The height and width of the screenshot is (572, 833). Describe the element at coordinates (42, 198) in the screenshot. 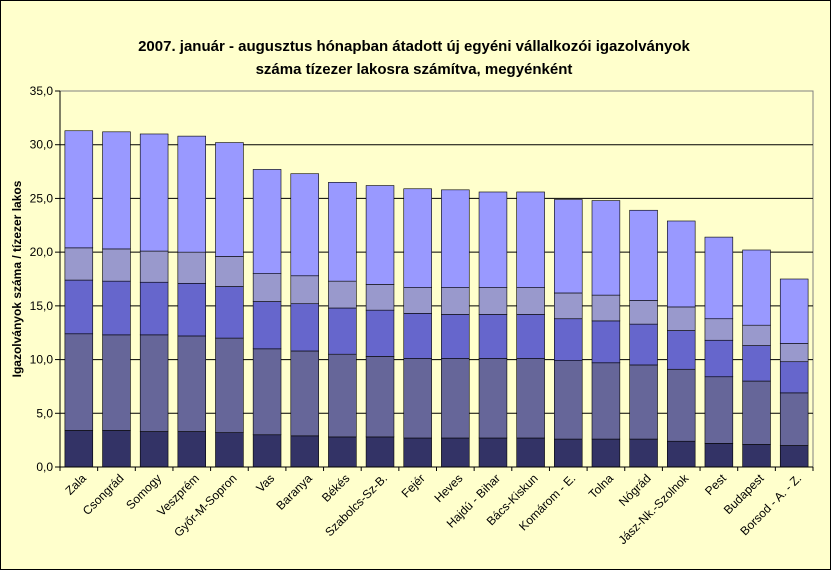

I see `y-tick-label: 25,0` at that location.